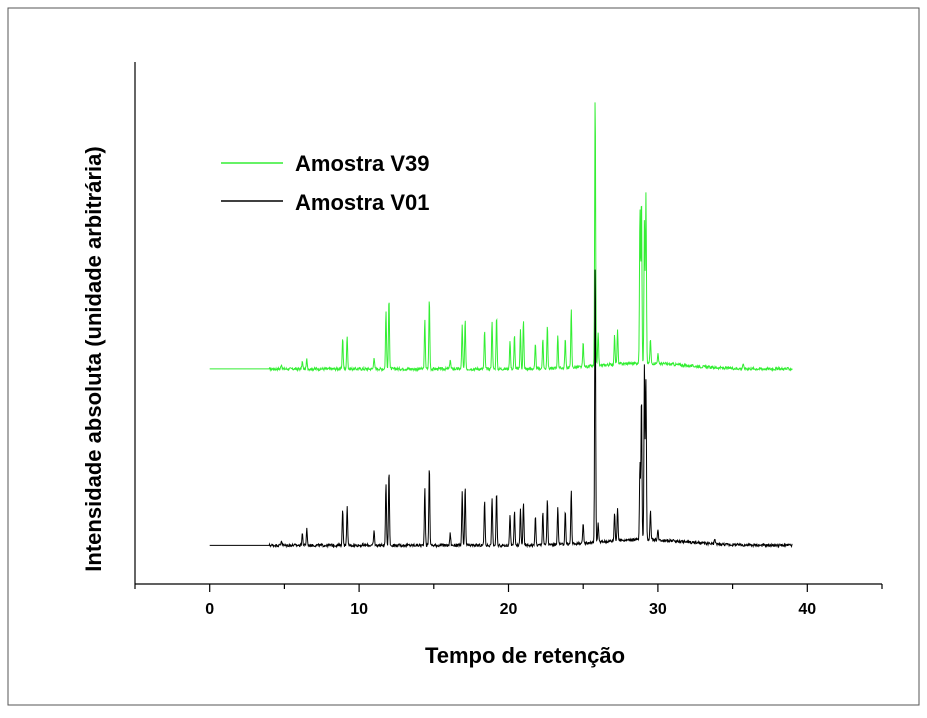  Describe the element at coordinates (525, 655) in the screenshot. I see `x-axis-title: Tempo de retenção` at that location.